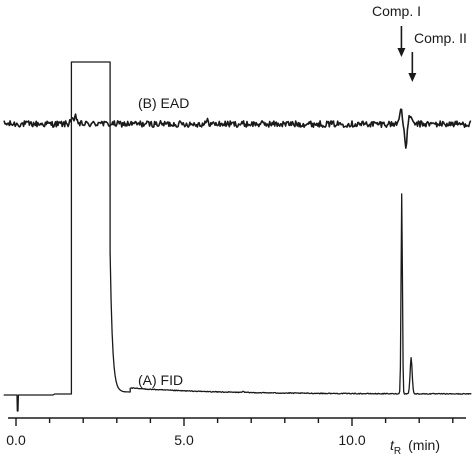  I want to click on x-tick-label: 0.0, so click(16, 440).